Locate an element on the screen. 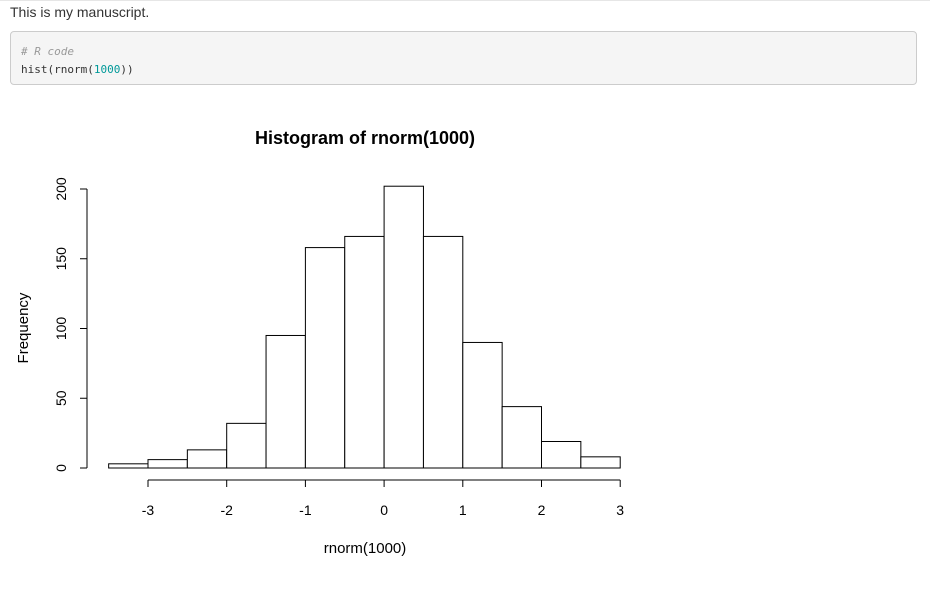 The height and width of the screenshot is (595, 930). y-axis: 0 50 100 150 200 is located at coordinates (70, 324).